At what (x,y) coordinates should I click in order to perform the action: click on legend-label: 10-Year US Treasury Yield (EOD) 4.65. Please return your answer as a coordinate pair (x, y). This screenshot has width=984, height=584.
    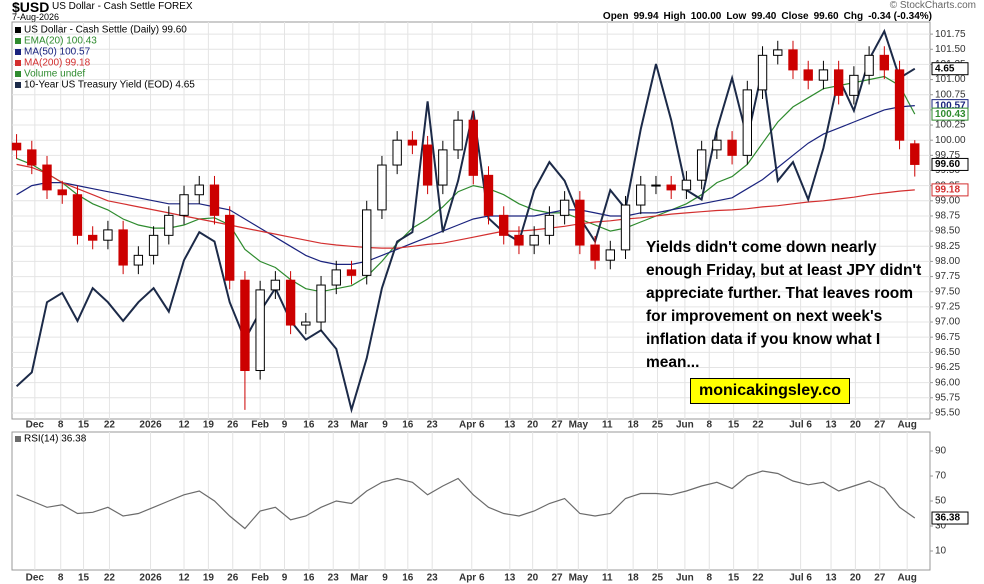
    Looking at the image, I should click on (109, 85).